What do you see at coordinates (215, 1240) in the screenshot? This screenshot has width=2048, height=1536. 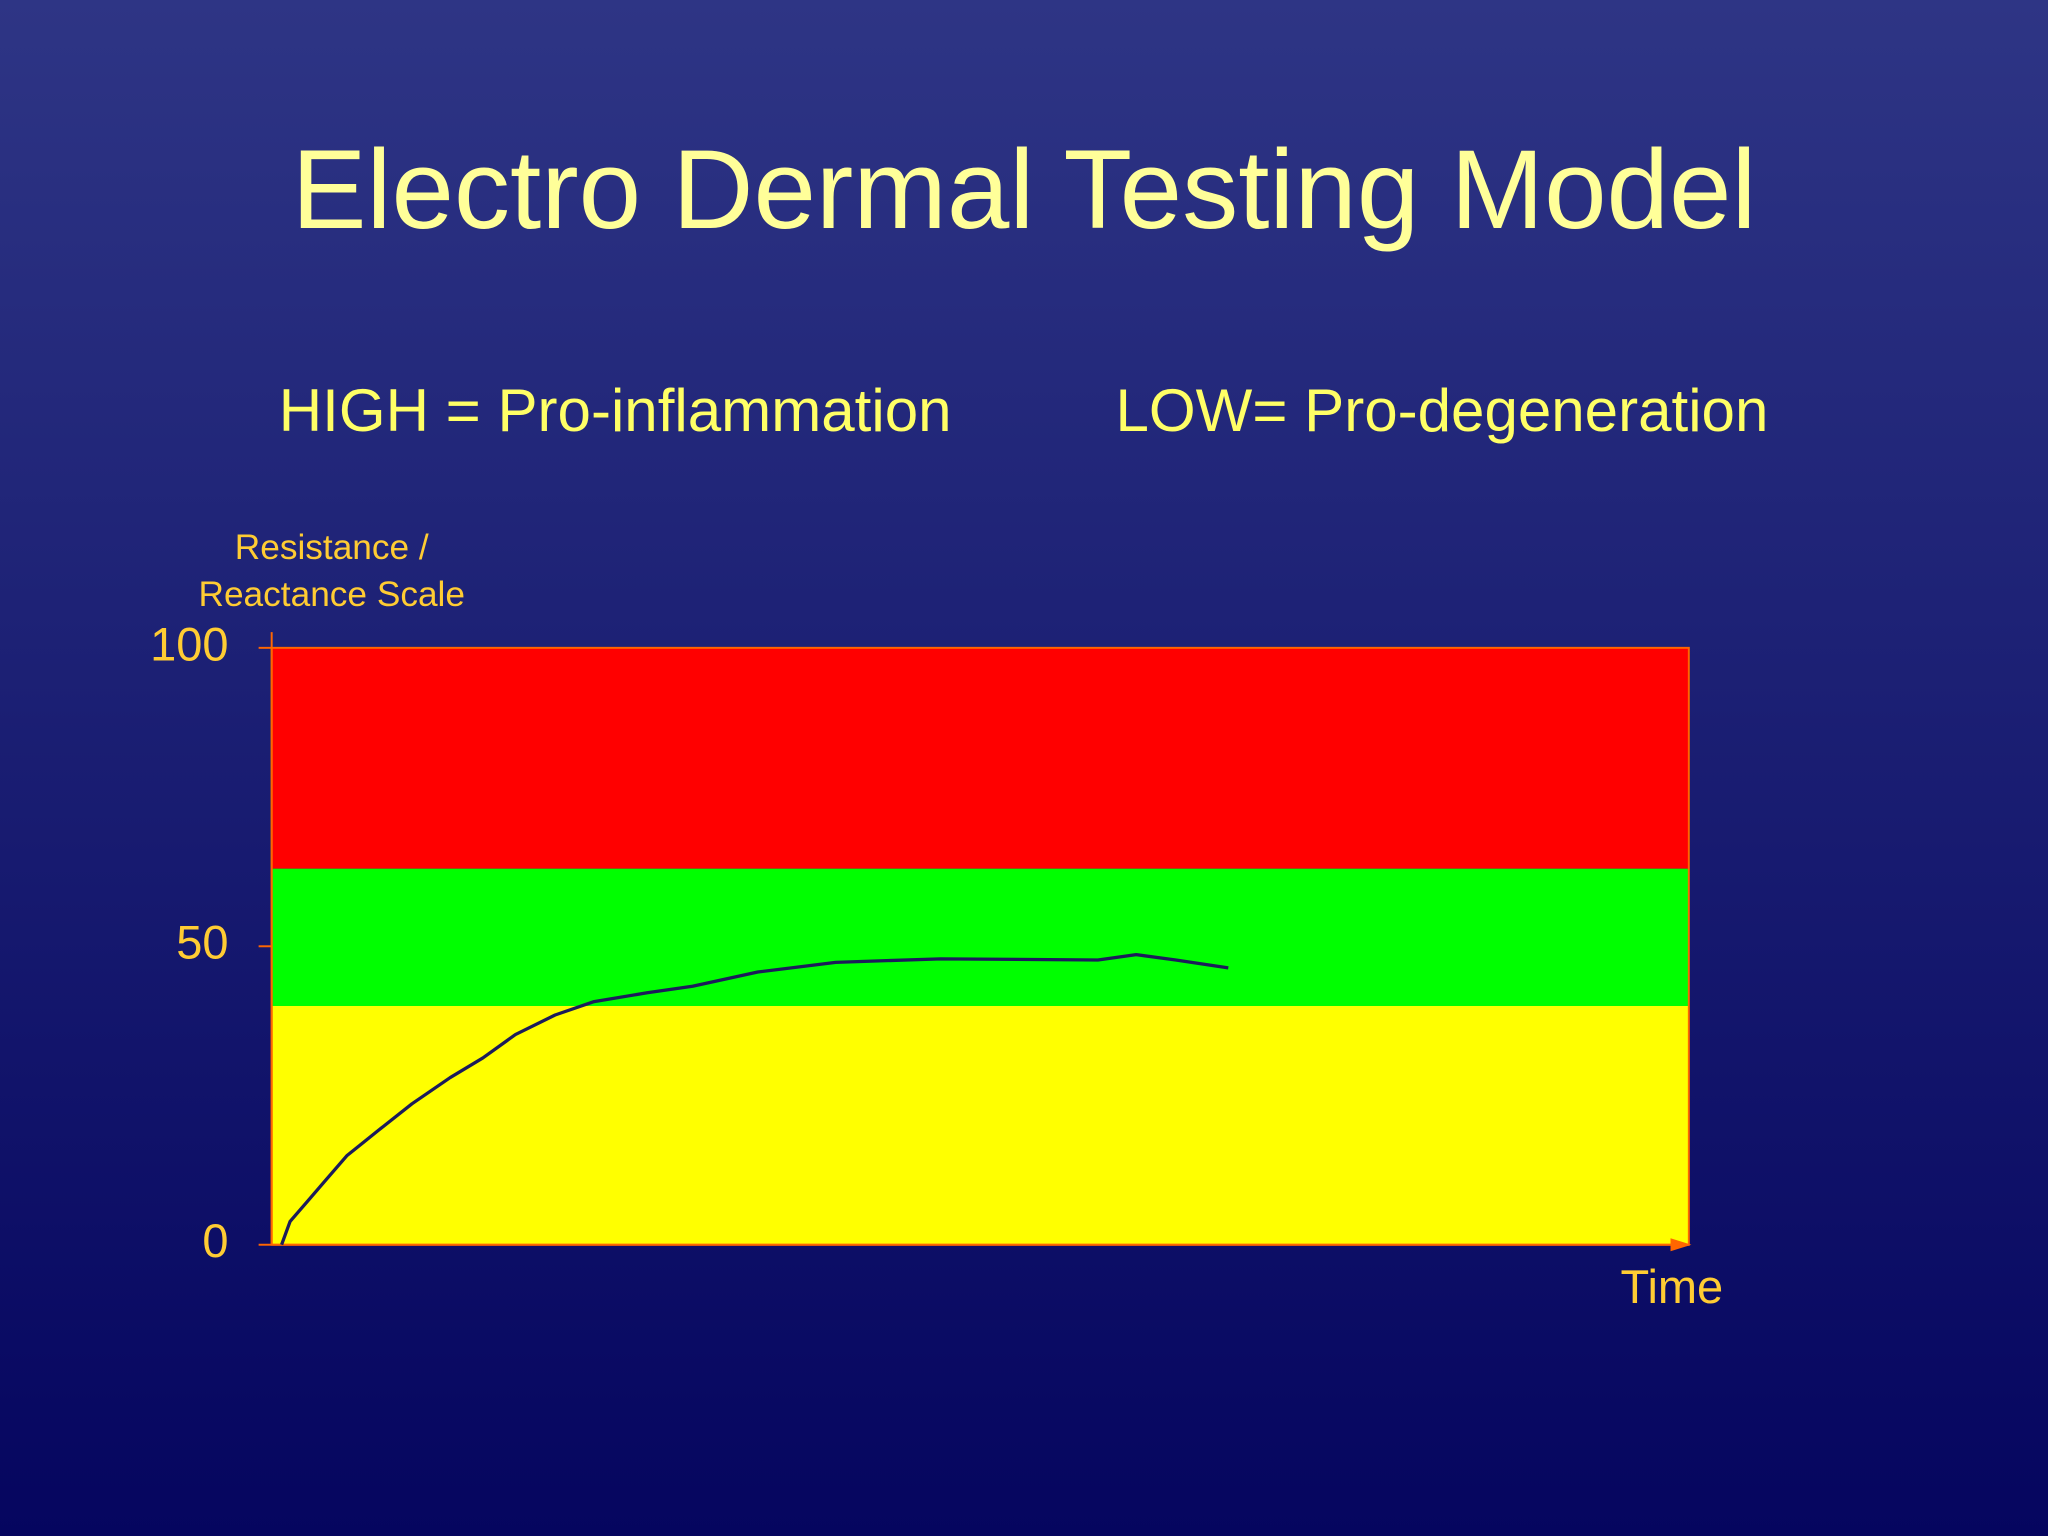 I see `y-tick-label: 0` at bounding box center [215, 1240].